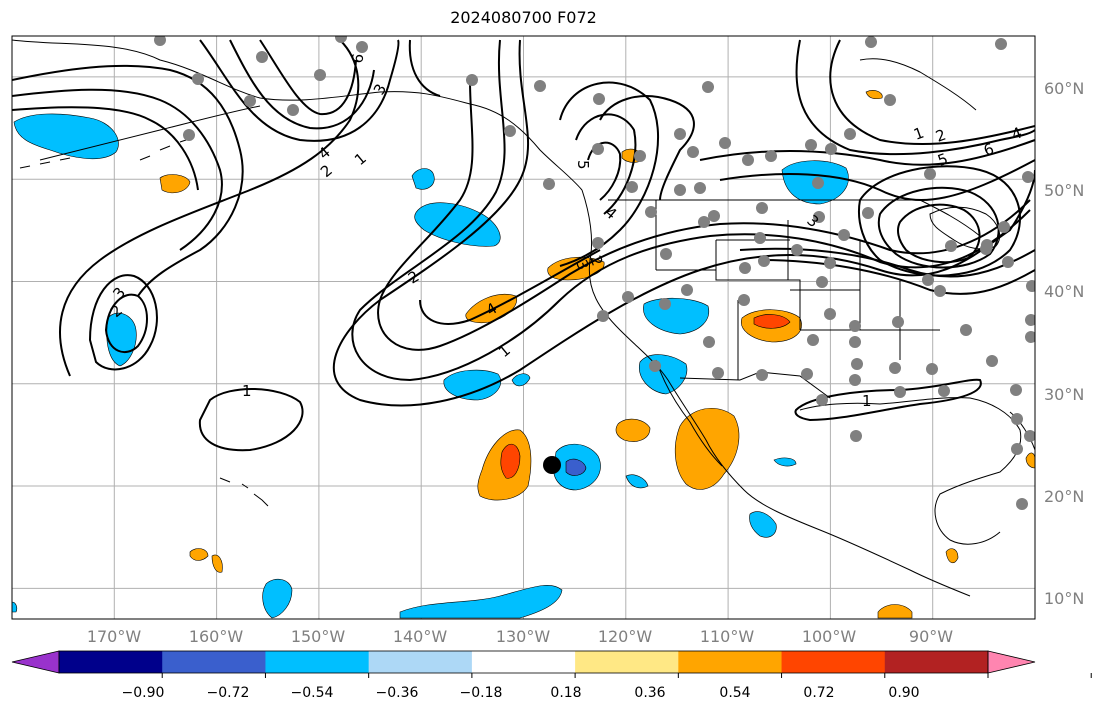 The image size is (1105, 712). What do you see at coordinates (35, 662) in the screenshot?
I see `colorbar-extend-low` at bounding box center [35, 662].